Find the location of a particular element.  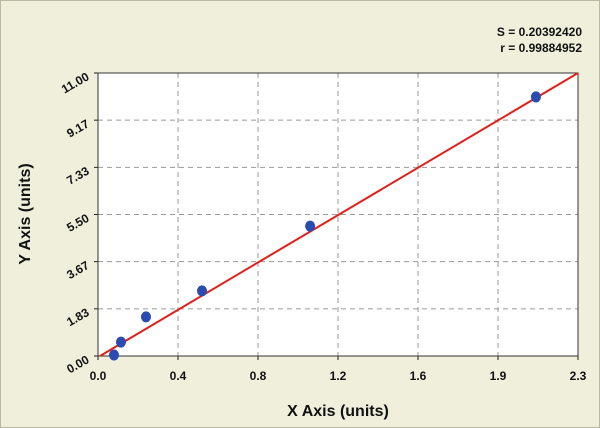

x-axis-label: X Axis (units) is located at coordinates (338, 411).